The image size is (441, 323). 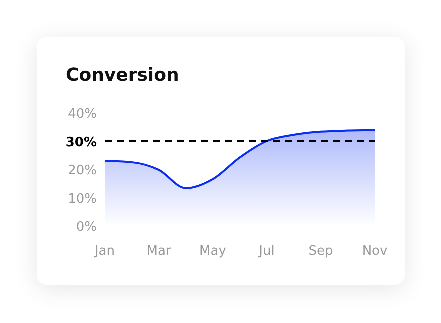 I want to click on y-tick-label: 0%, so click(x=86, y=227).